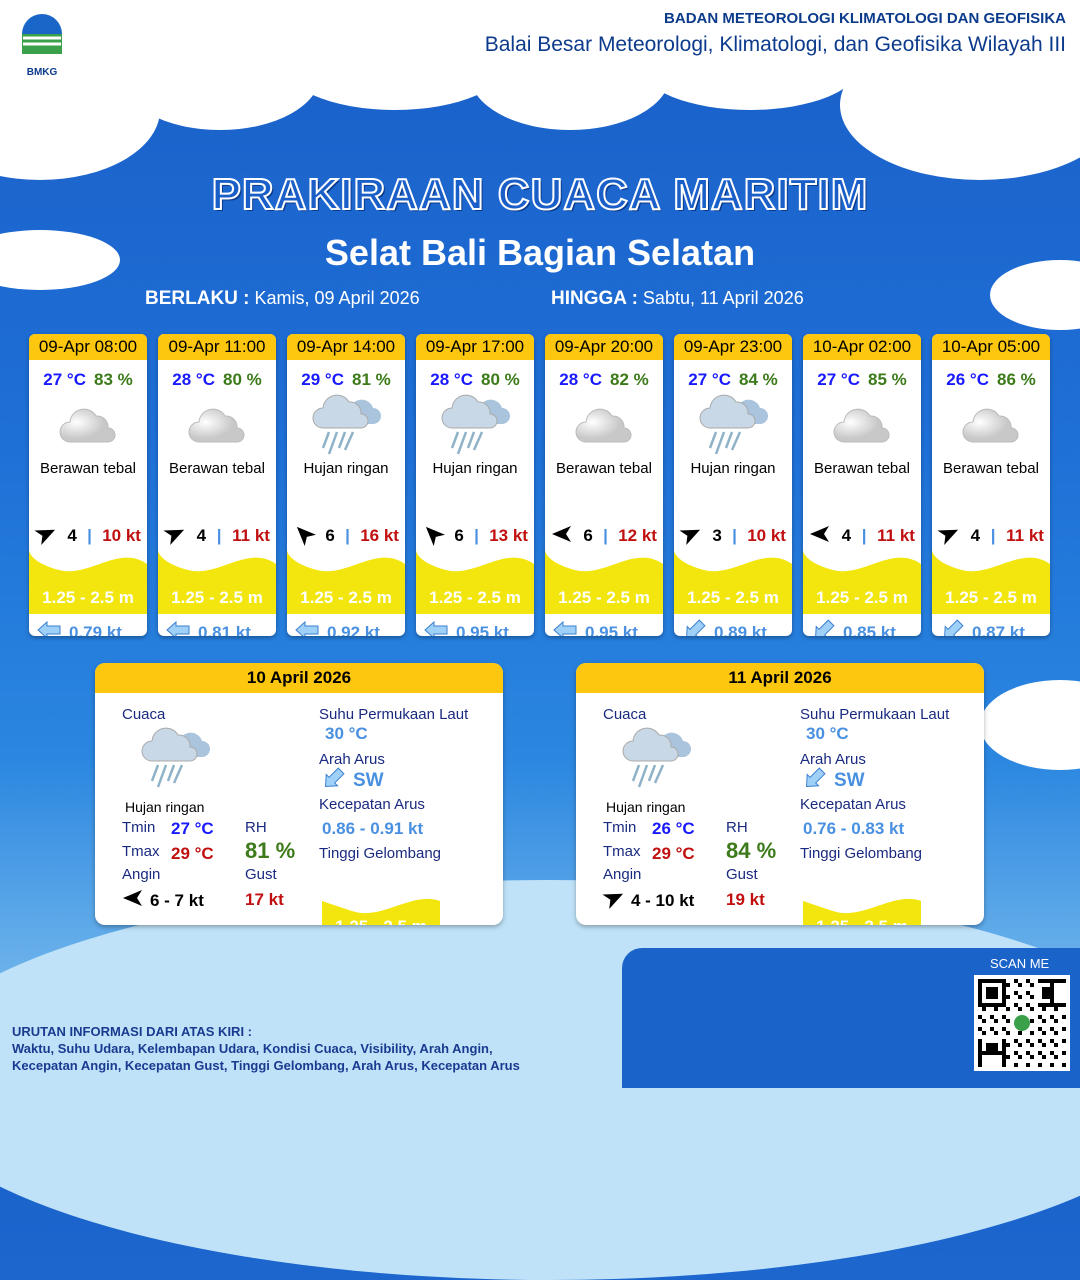 The image size is (1080, 1280). Describe the element at coordinates (637, 535) in the screenshot. I see `gust-speed: 12 kt` at that location.